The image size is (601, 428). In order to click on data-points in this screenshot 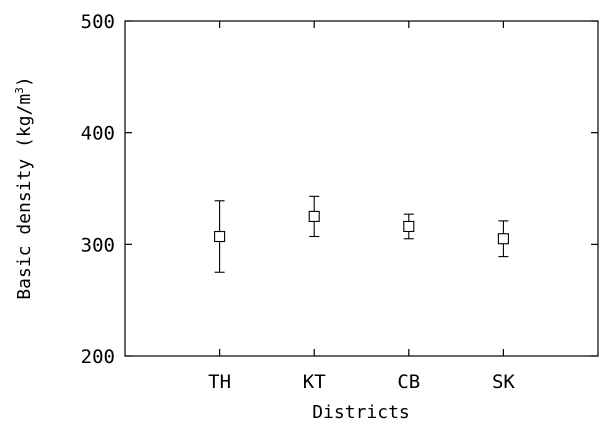, I will do `click(361, 234)`.